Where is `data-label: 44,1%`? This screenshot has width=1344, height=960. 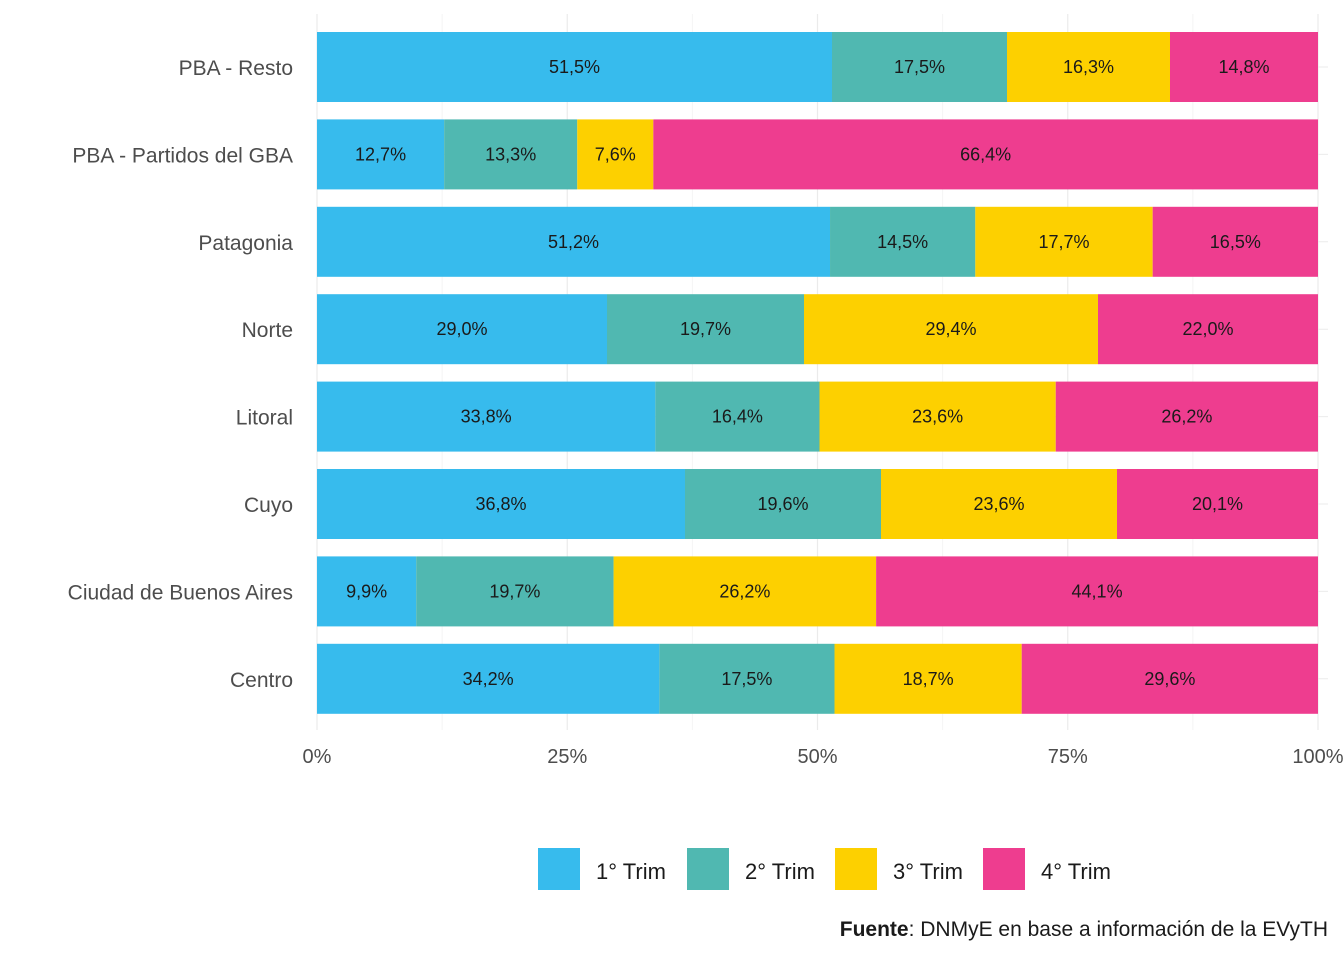
data-label: 44,1% is located at coordinates (1097, 591).